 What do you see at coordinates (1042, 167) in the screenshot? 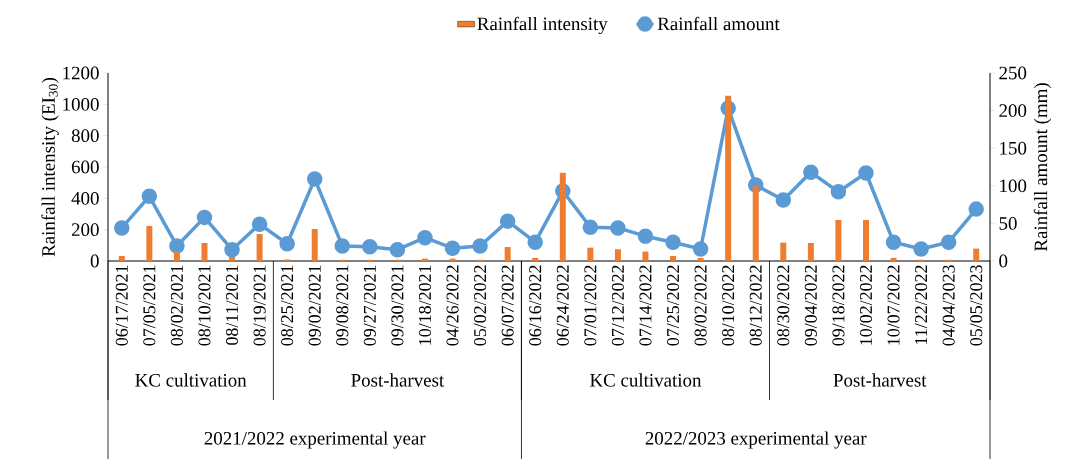
I see `y2-axis-title: Rainfall amount (mm)` at bounding box center [1042, 167].